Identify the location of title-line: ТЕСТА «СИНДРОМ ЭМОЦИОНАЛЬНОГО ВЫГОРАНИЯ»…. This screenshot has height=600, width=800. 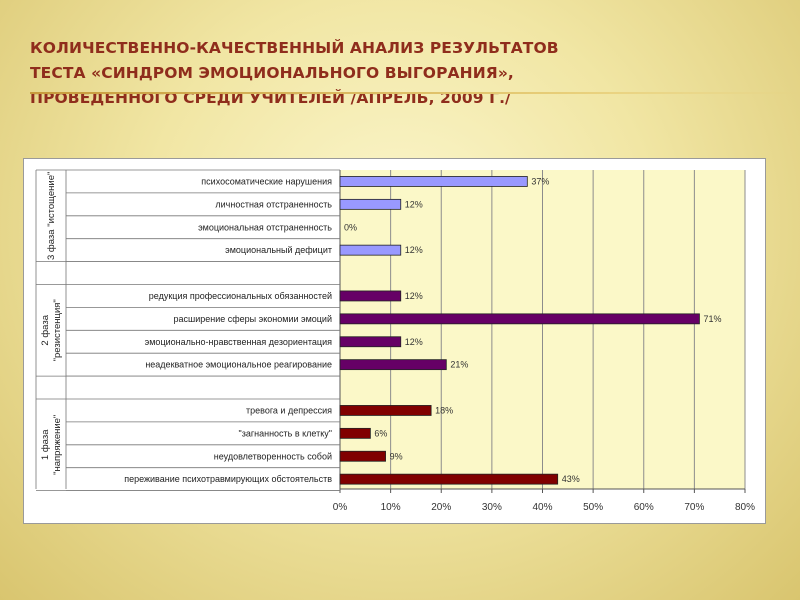
(272, 73).